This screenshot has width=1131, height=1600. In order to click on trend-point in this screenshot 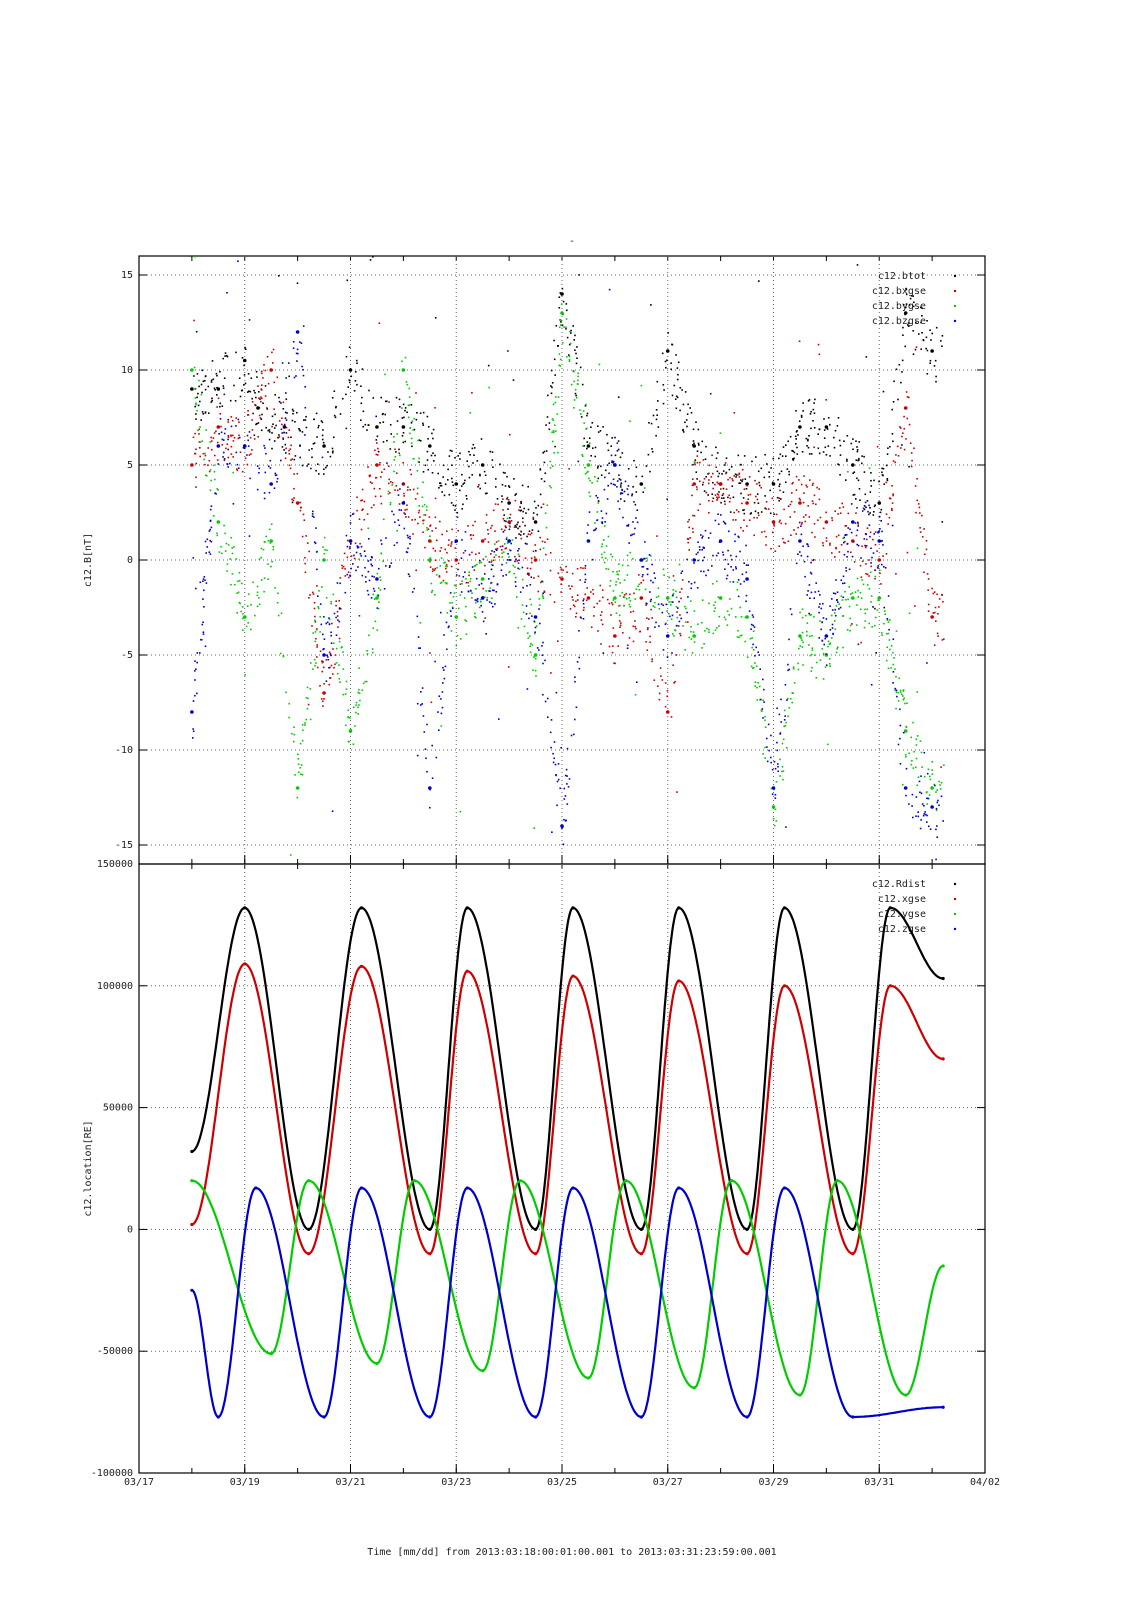, I will do `click(694, 484)`.